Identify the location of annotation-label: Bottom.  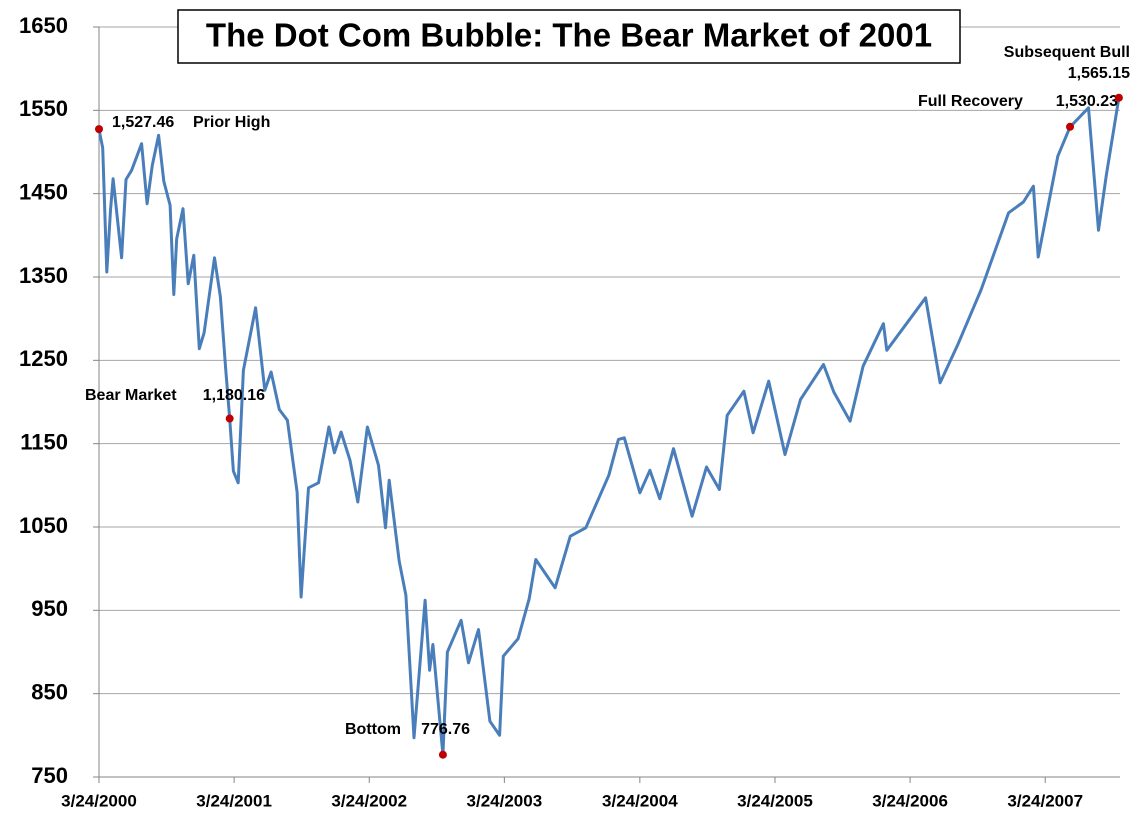
(373, 729).